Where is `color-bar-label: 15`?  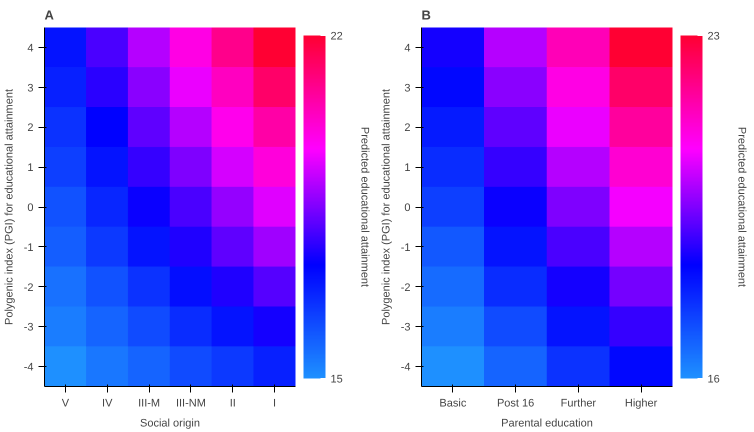
color-bar-label: 15 is located at coordinates (336, 380).